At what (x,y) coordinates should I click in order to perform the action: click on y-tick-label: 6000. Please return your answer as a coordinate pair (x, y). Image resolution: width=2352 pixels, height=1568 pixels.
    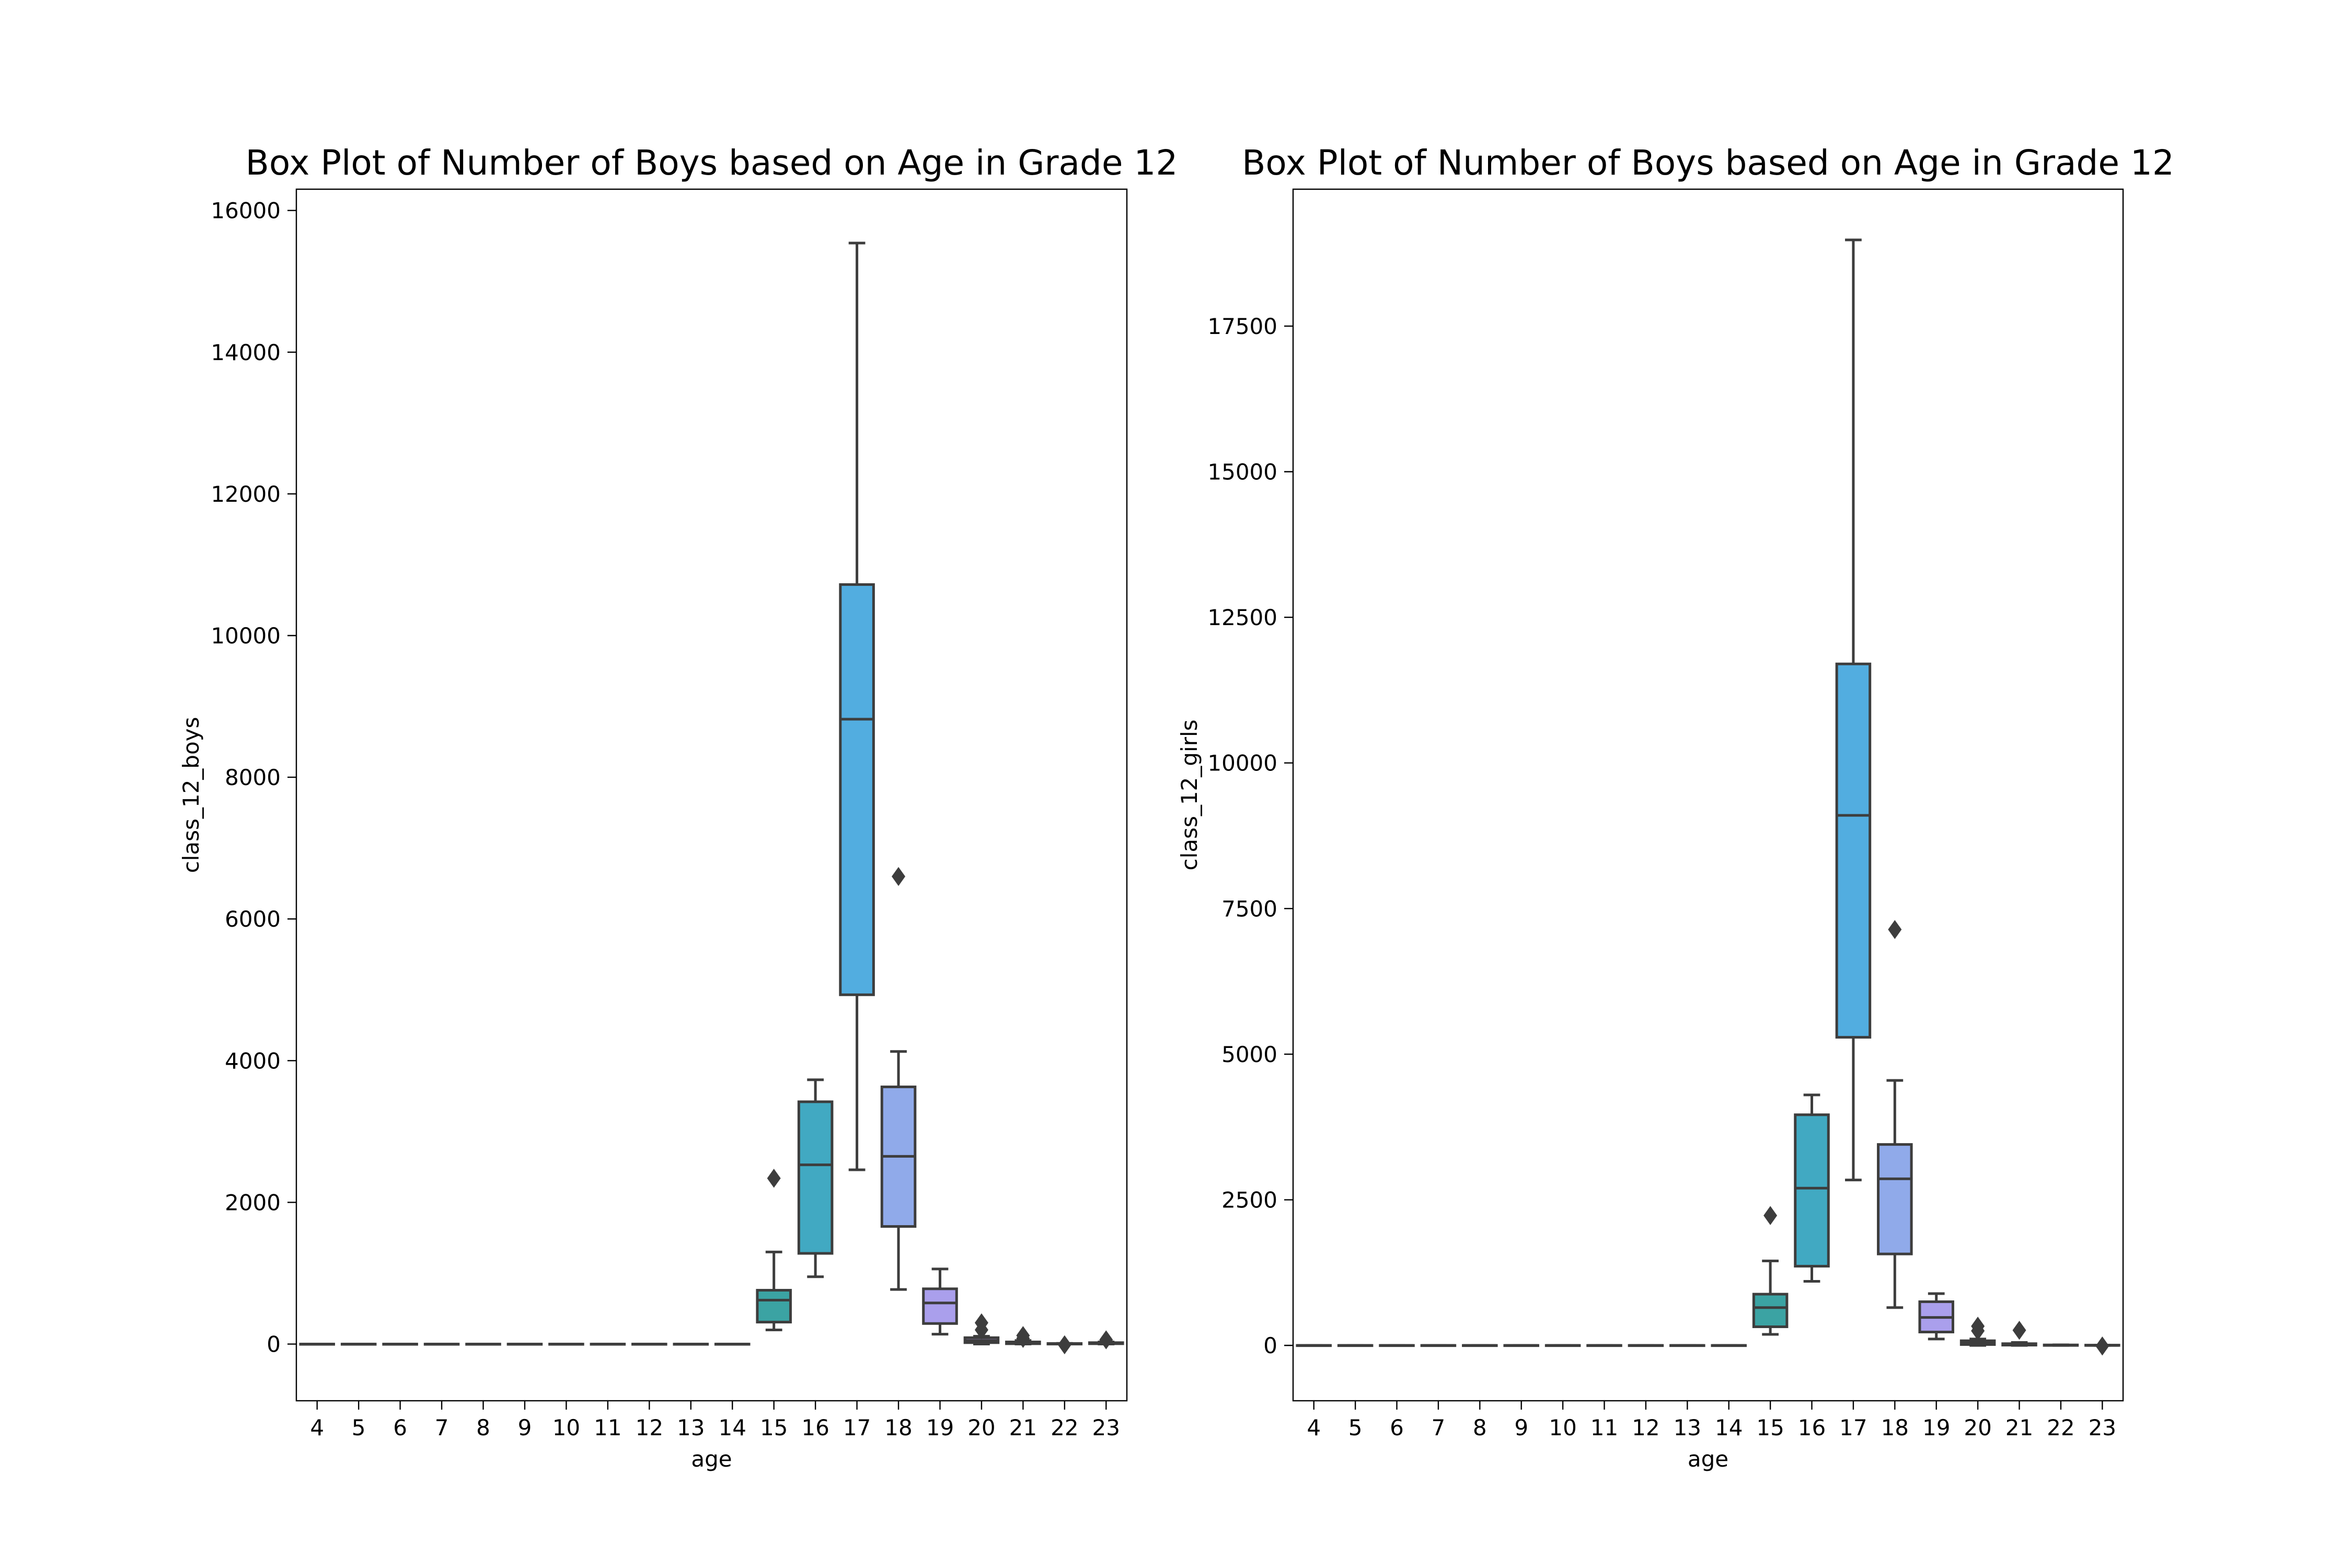
    Looking at the image, I should click on (253, 919).